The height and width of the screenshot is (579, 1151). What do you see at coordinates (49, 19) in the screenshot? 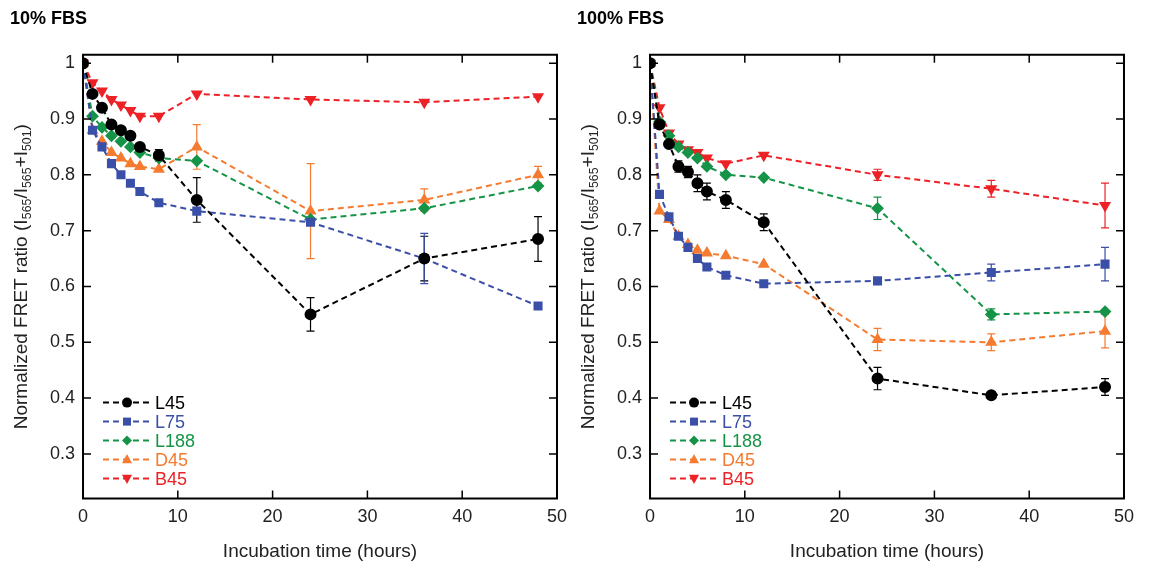
I see `chart-title: 10% FBS` at bounding box center [49, 19].